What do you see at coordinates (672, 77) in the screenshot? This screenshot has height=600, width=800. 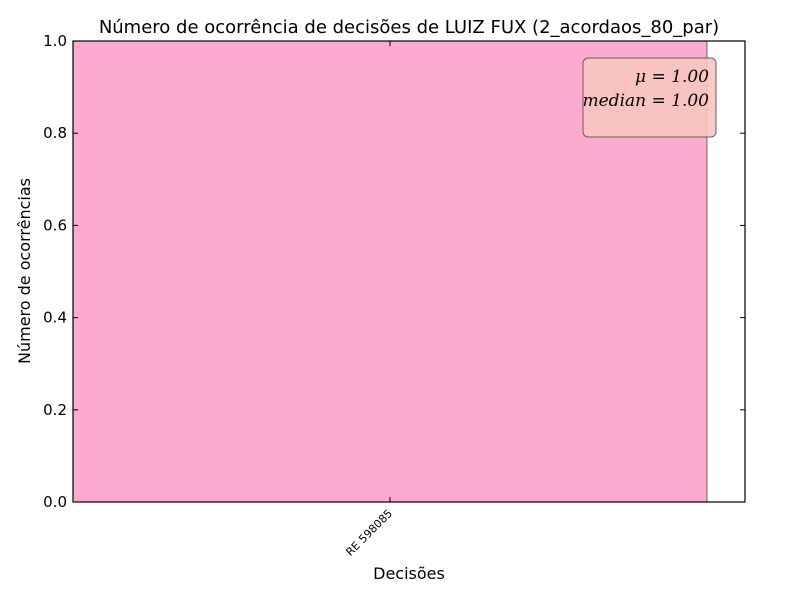 I see `stats-mean: μ = 1.00` at bounding box center [672, 77].